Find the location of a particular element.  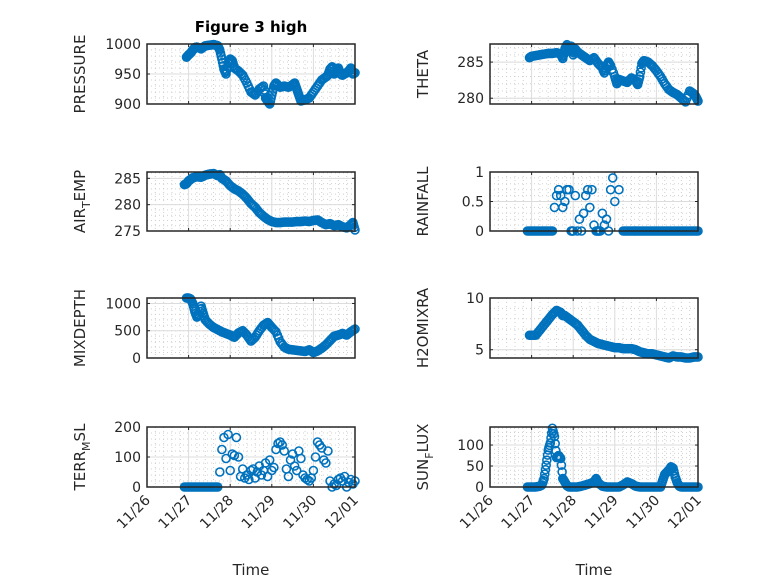

y-tick-label: 5 is located at coordinates (479, 351).